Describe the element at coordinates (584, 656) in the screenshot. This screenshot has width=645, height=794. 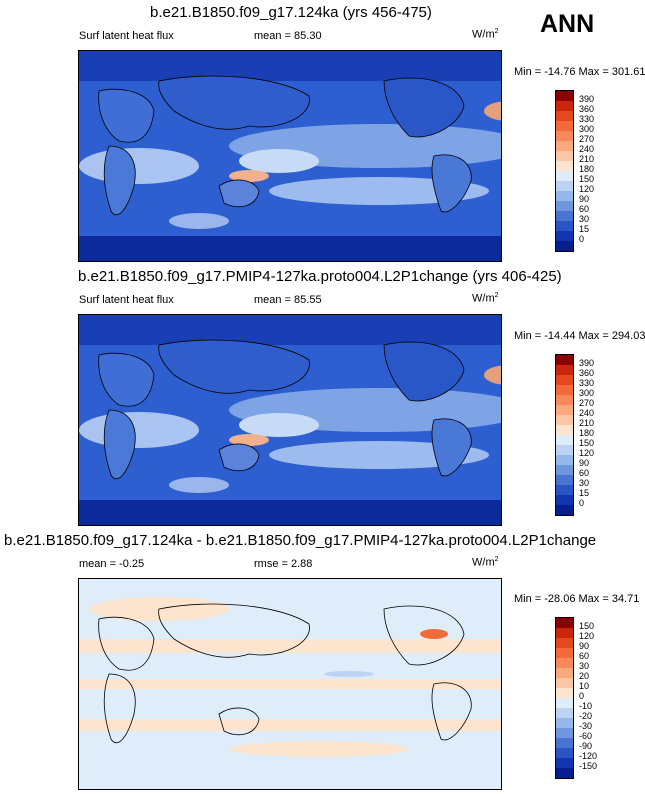
I see `panel3-tick: 60` at that location.